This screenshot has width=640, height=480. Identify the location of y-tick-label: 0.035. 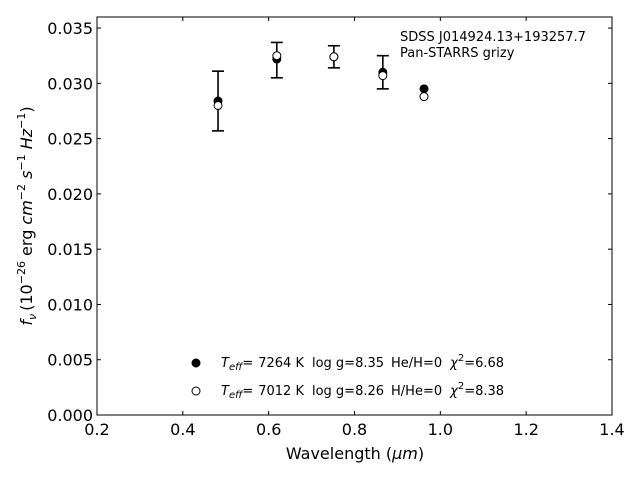
(70, 28).